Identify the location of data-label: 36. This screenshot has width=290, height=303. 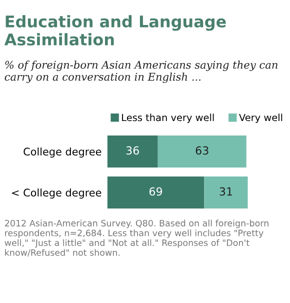
(132, 150).